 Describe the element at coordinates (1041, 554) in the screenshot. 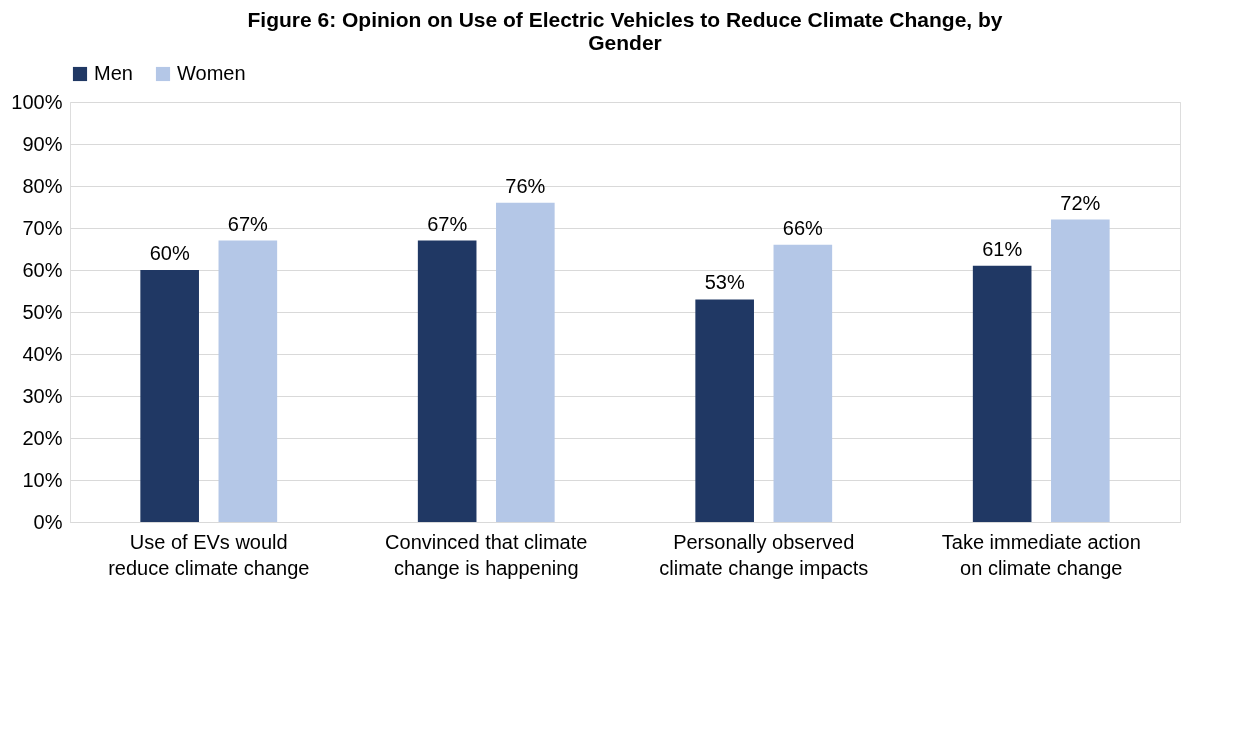

I see `x-tick-label: Take immediate action on climate change` at that location.